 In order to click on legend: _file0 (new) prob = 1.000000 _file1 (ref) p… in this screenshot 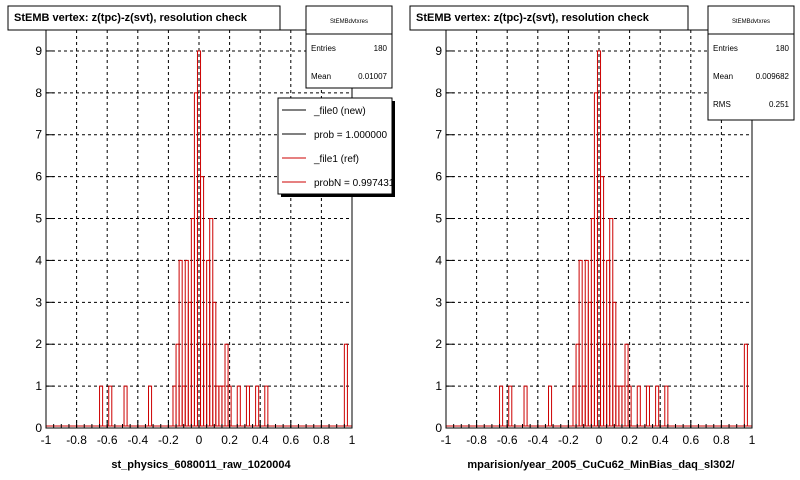, I will do `click(336, 147)`.